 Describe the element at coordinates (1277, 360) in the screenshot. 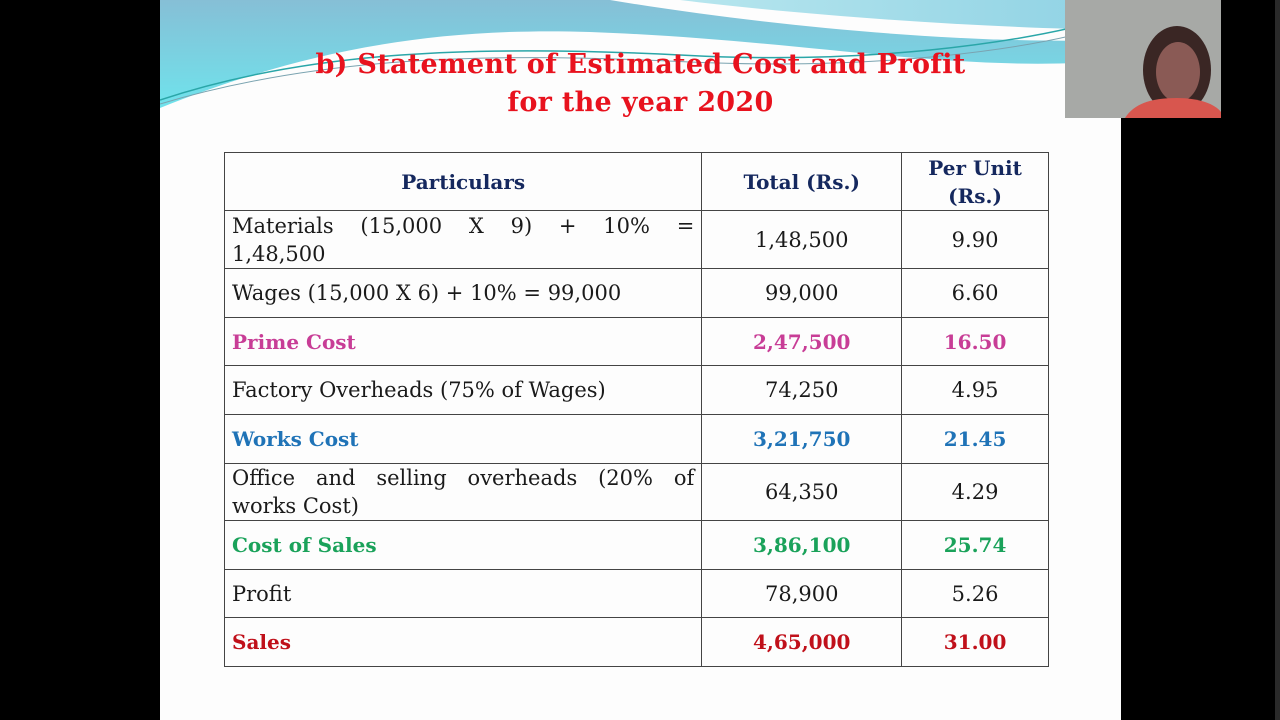

I see `video-edge-strip` at that location.